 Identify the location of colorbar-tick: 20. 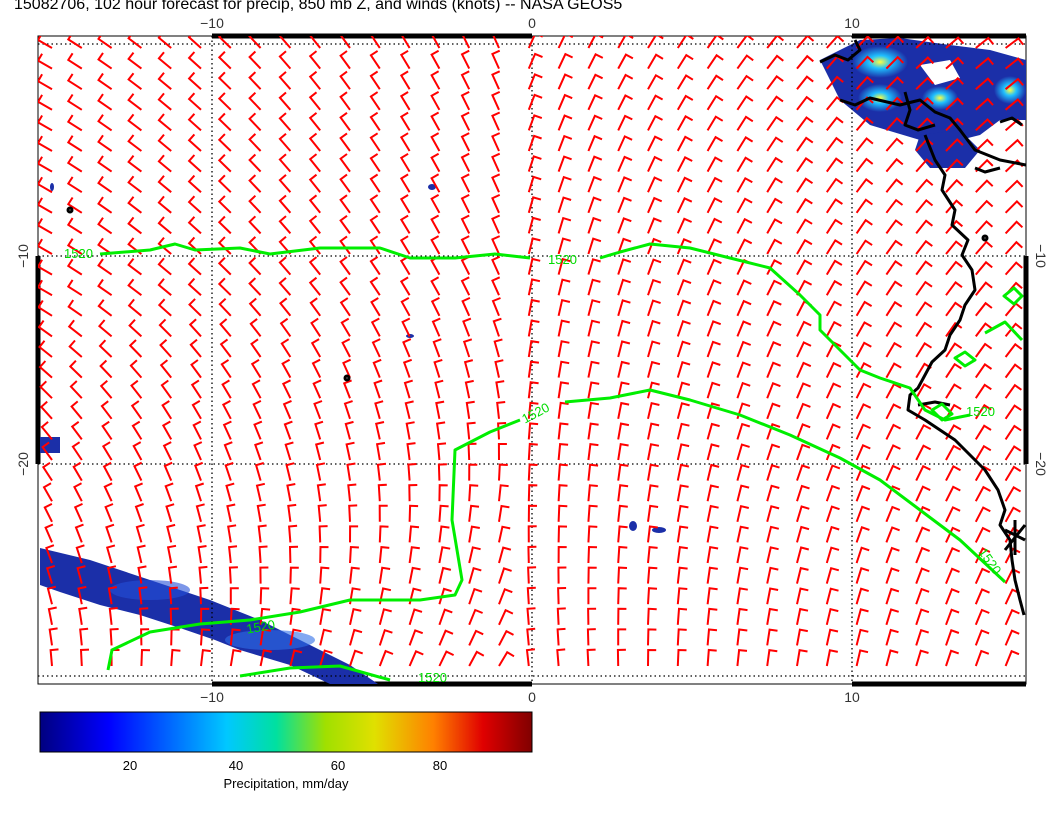
(130, 765).